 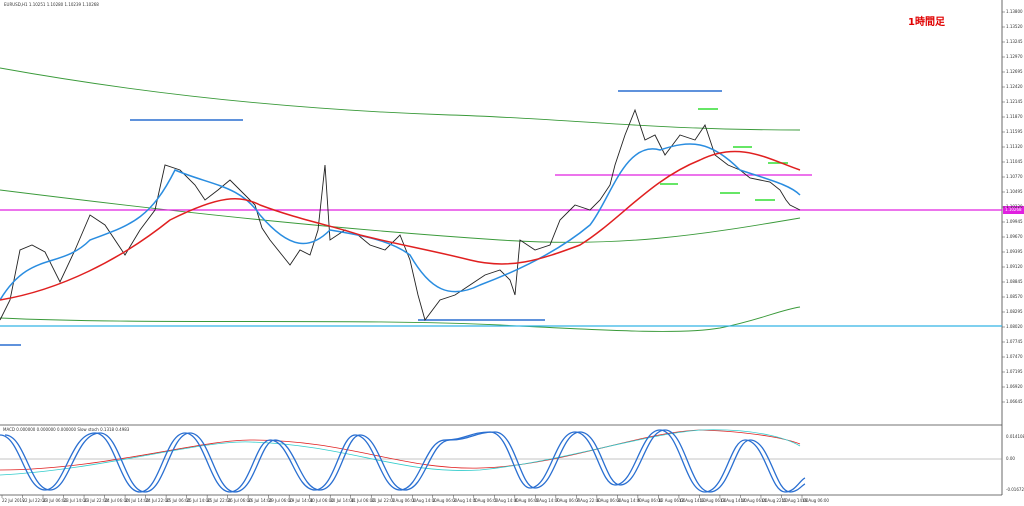 What do you see at coordinates (568, 500) in the screenshot?
I see `time-label: 7 Aug 06:00` at bounding box center [568, 500].